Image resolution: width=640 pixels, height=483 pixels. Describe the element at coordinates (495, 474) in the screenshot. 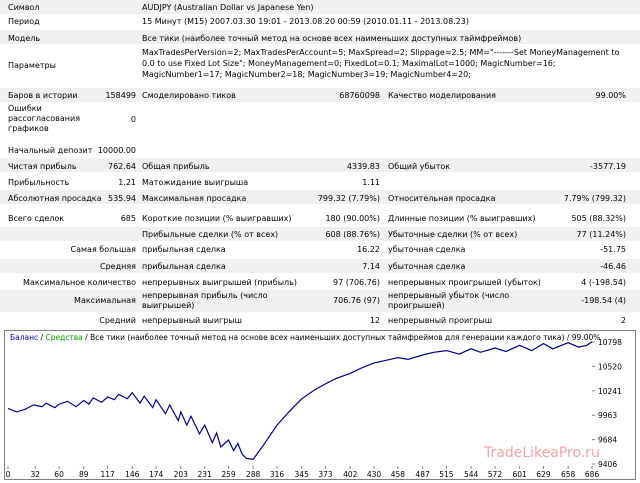

I see `x-tick-label: 572` at that location.